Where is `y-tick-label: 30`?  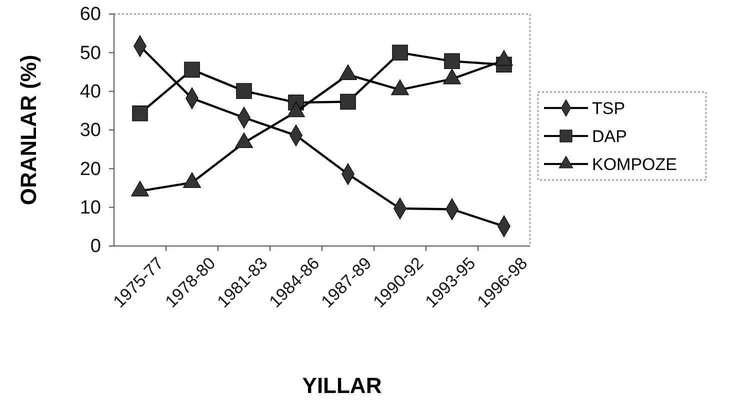
y-tick-label: 30 is located at coordinates (90, 131).